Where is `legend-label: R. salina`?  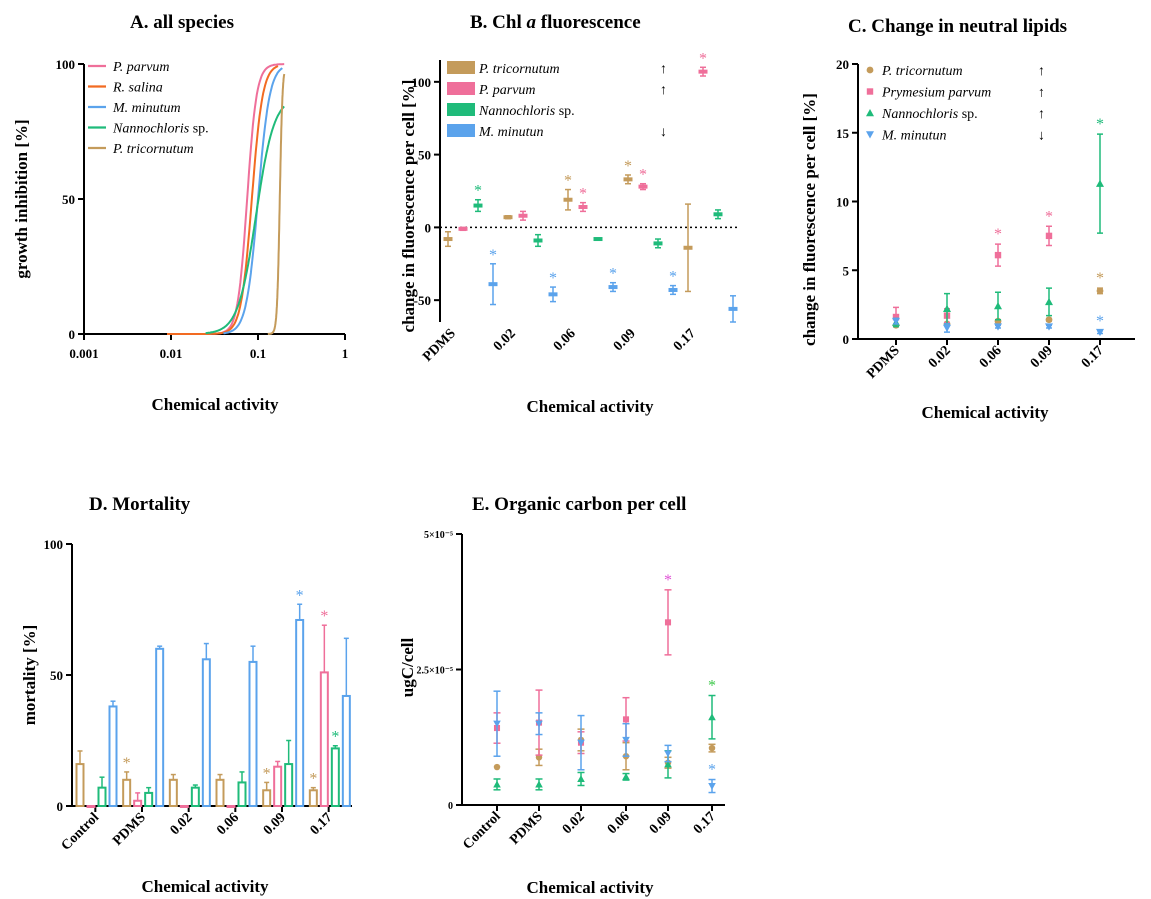
legend-label: R. salina is located at coordinates (137, 88).